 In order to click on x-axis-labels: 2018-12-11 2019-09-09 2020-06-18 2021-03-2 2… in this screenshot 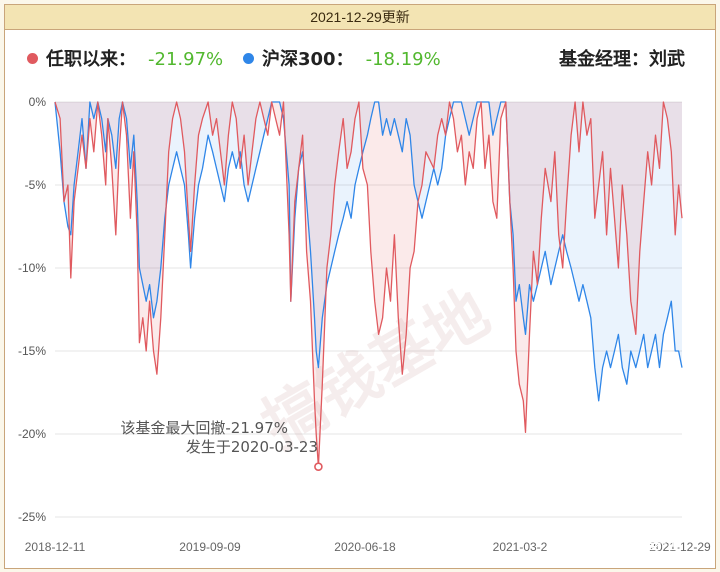, I will do `click(368, 547)`.